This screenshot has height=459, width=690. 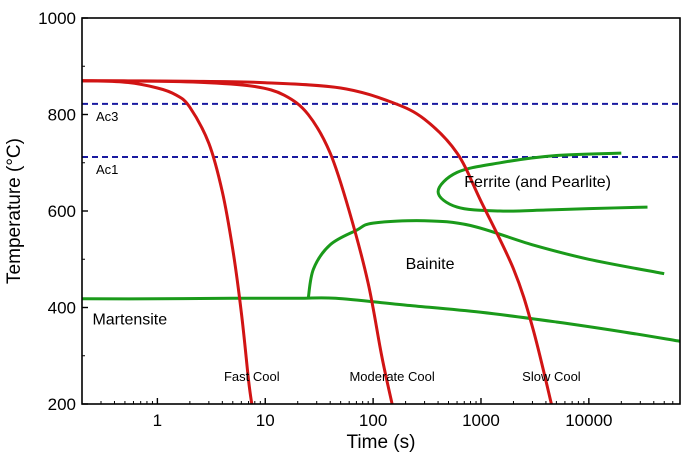 I want to click on region-label: Bainite, so click(x=430, y=264).